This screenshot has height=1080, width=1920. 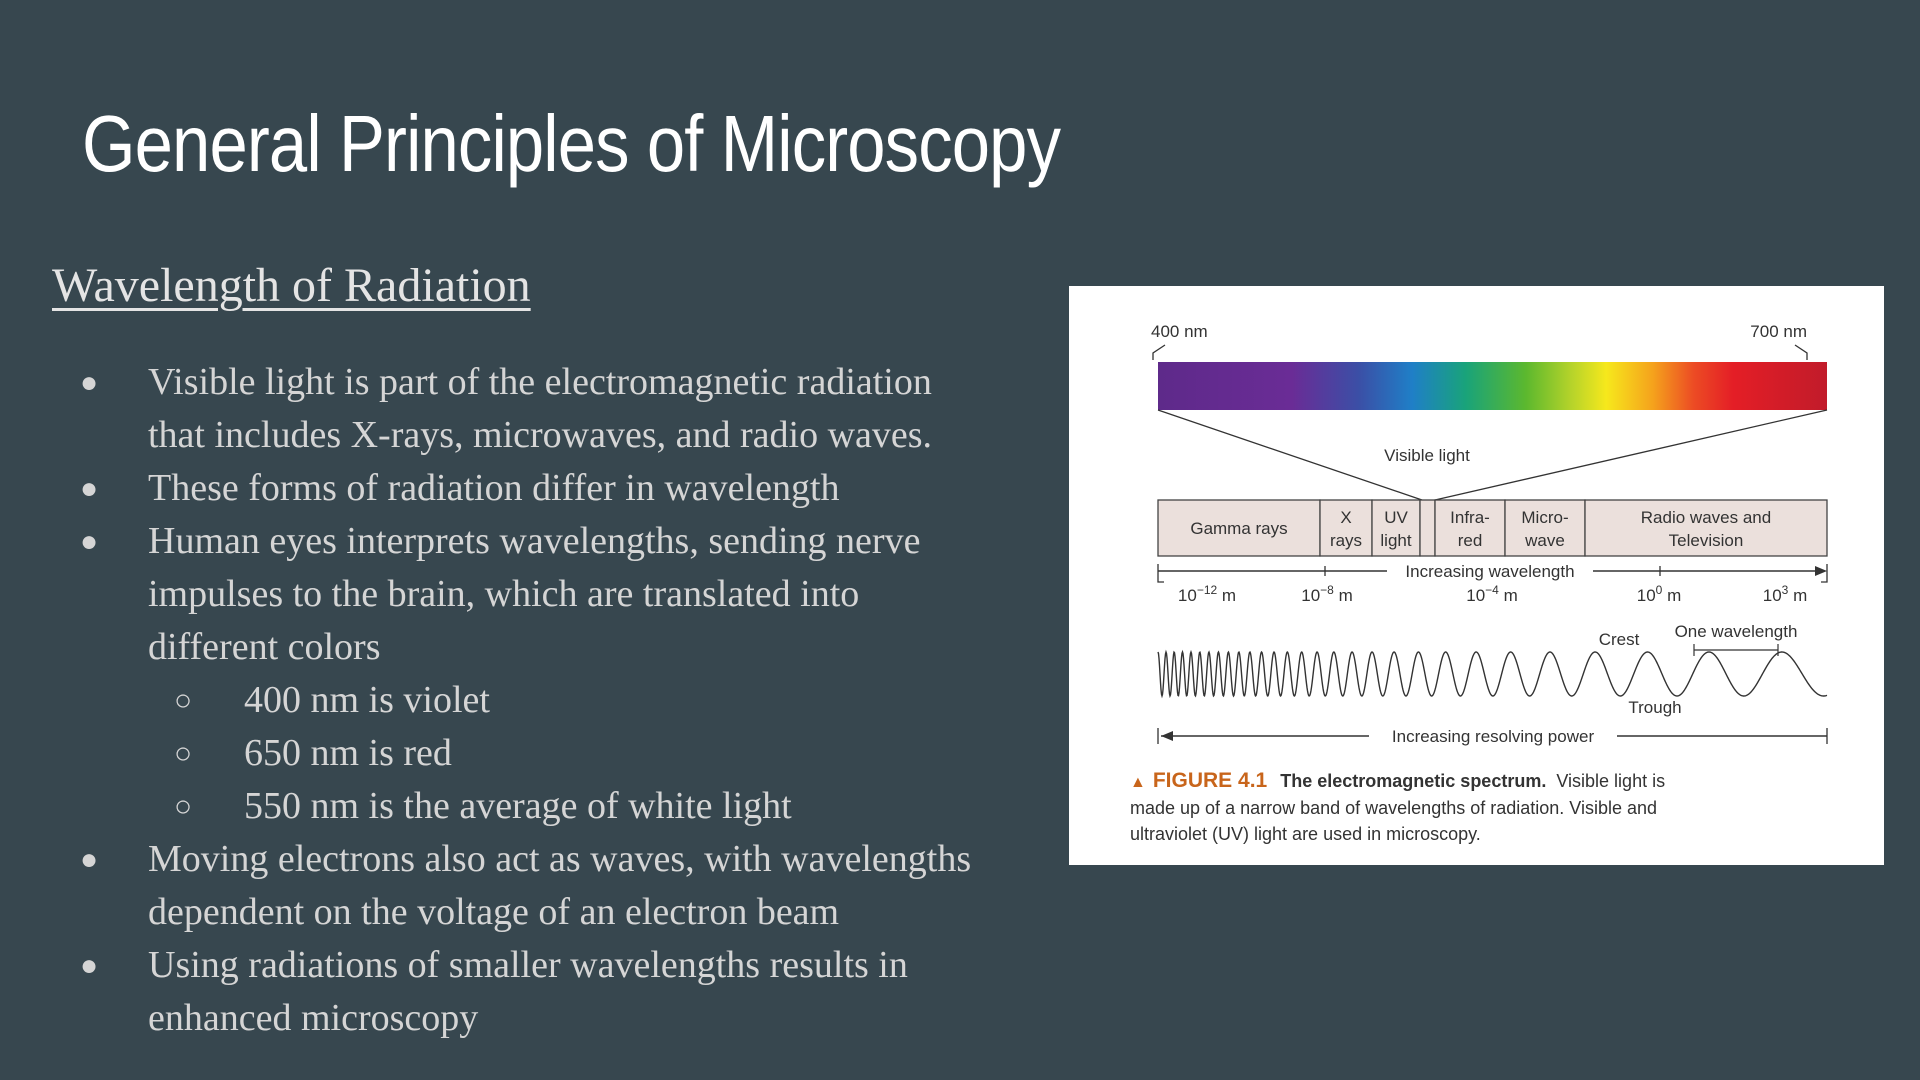 What do you see at coordinates (1160, 573) in the screenshot?
I see `wavelength-axis-left-cap` at bounding box center [1160, 573].